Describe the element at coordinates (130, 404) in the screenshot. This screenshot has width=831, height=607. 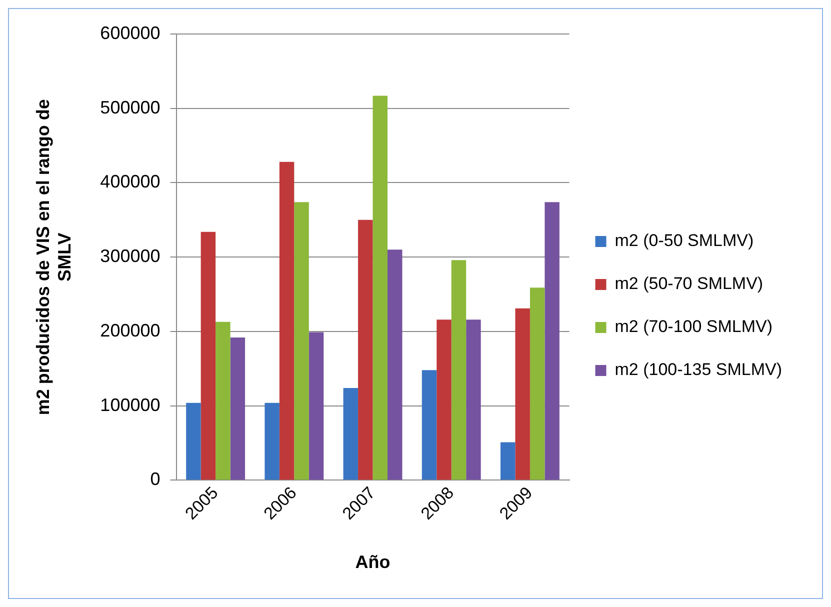
I see `y-tick-label: 100000` at that location.